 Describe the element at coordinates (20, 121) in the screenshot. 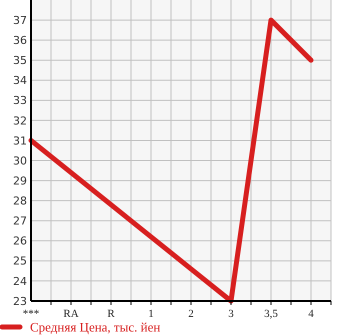

I see `y-tick-label: 32` at that location.